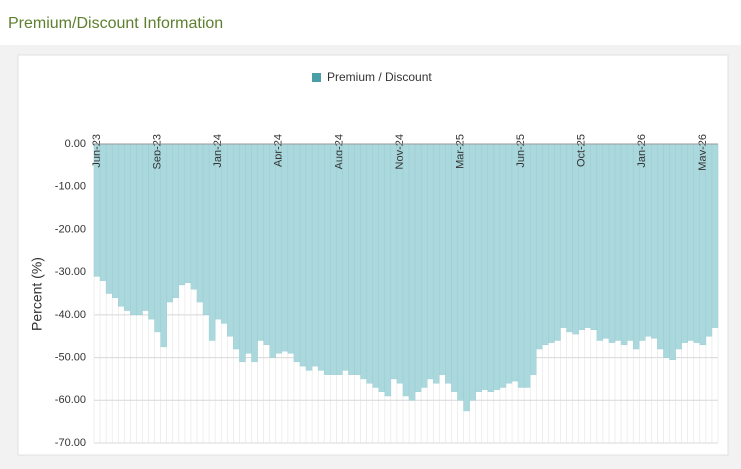 The height and width of the screenshot is (469, 741). Describe the element at coordinates (70, 272) in the screenshot. I see `y-tick-label: -30.00` at that location.